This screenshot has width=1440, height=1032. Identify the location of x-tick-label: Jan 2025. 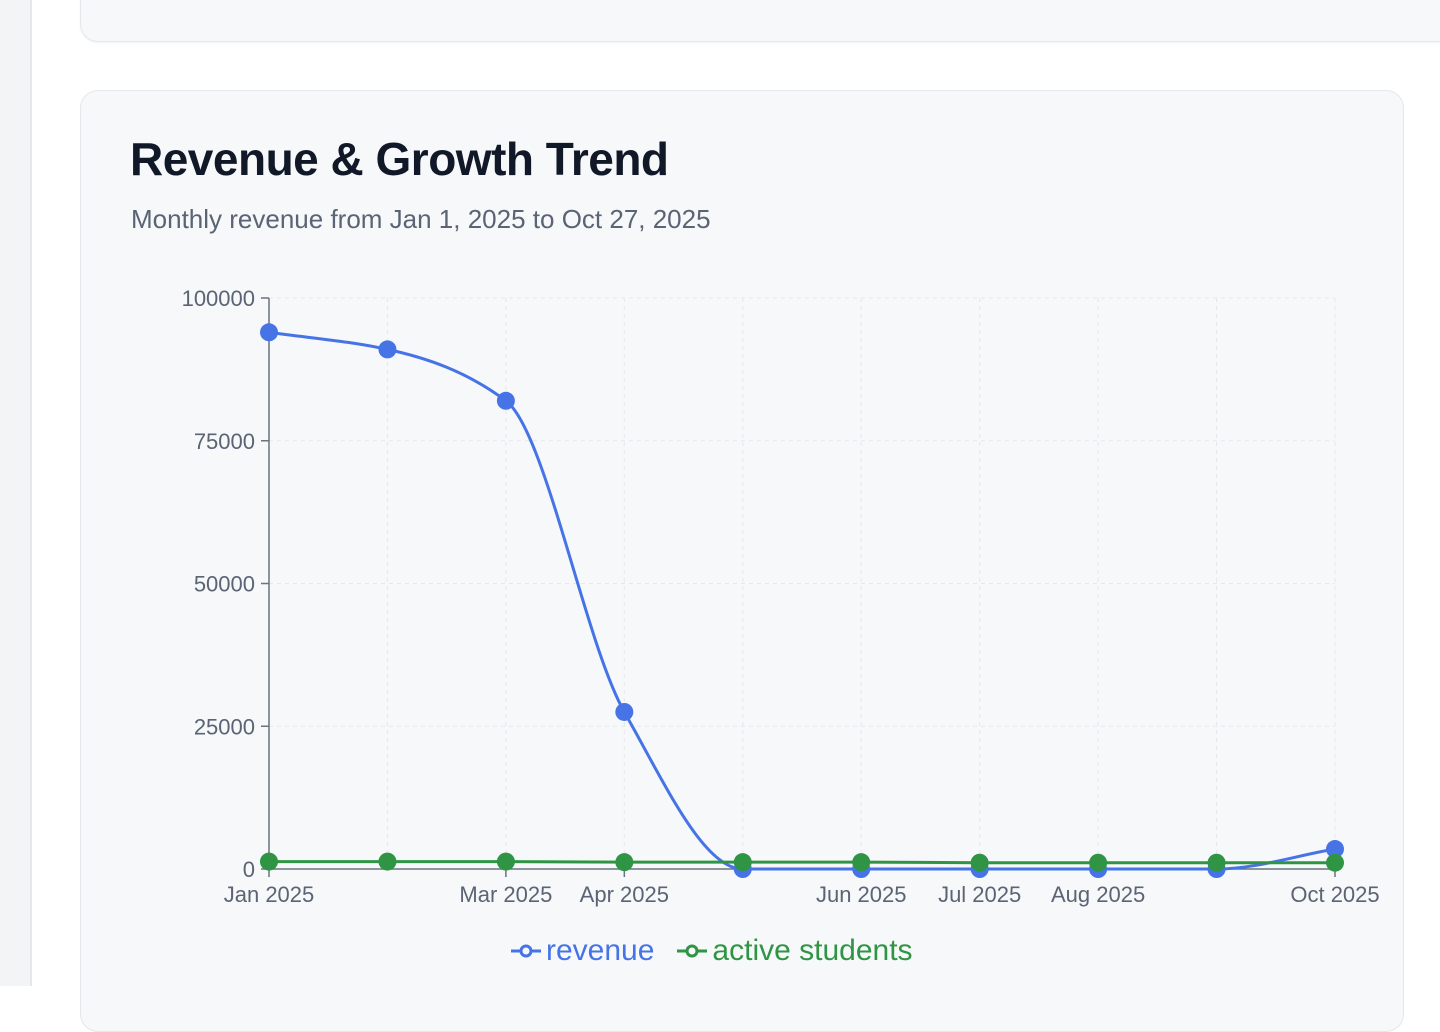
(269, 894).